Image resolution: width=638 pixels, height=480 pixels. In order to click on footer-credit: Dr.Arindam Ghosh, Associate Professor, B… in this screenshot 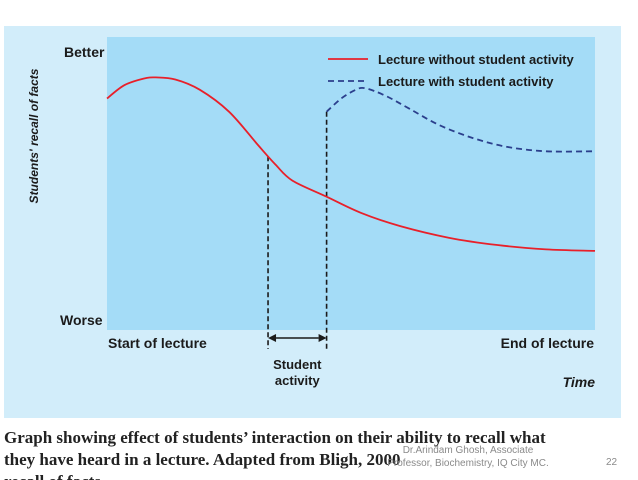, I will do `click(468, 457)`.